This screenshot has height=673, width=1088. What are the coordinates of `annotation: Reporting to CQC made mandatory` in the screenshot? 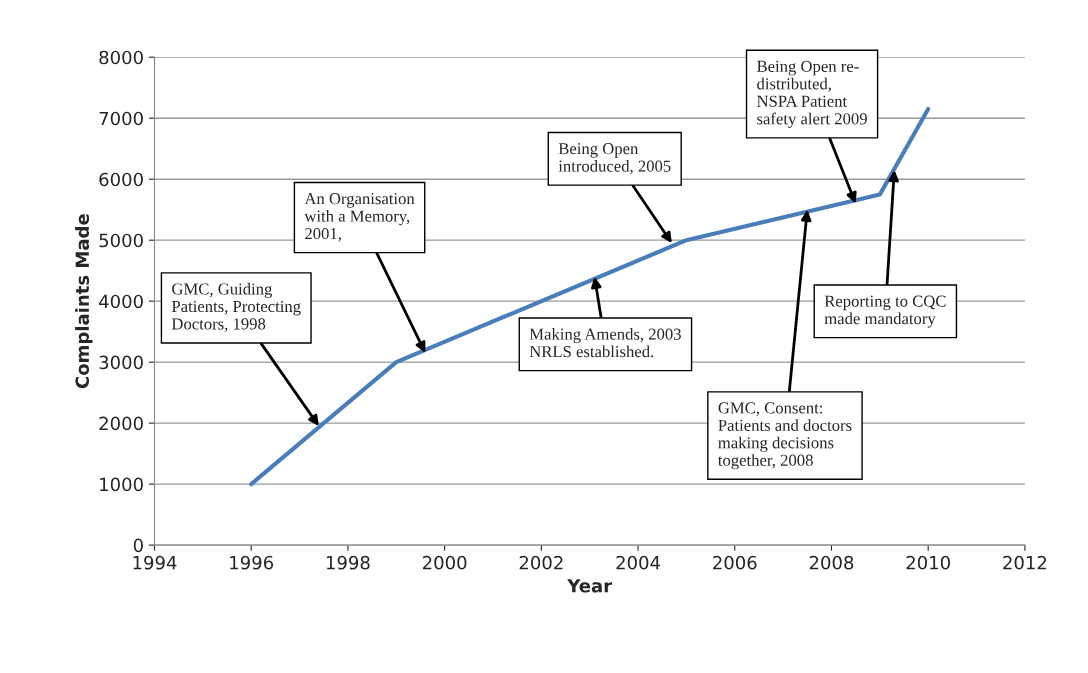 It's located at (885, 311).